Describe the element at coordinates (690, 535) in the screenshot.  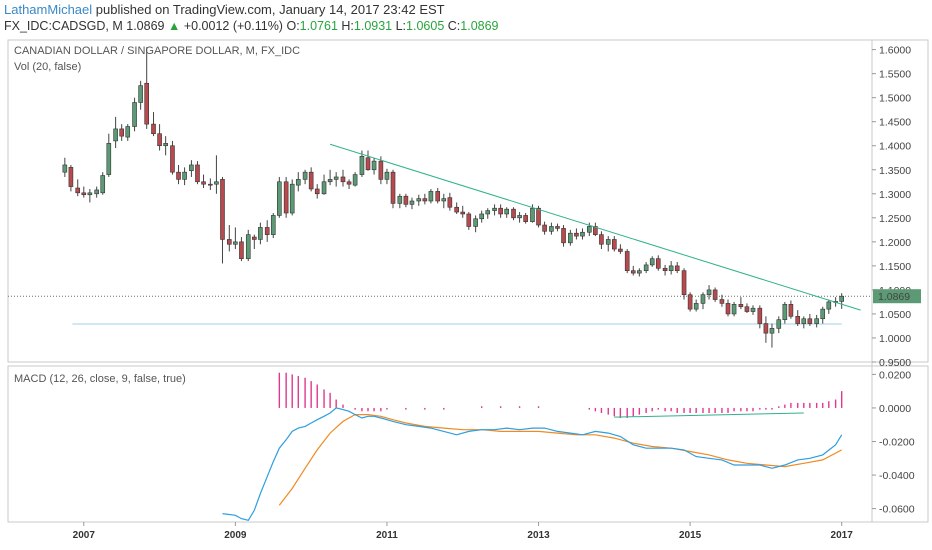
I see `time-tick-label: 2015` at that location.